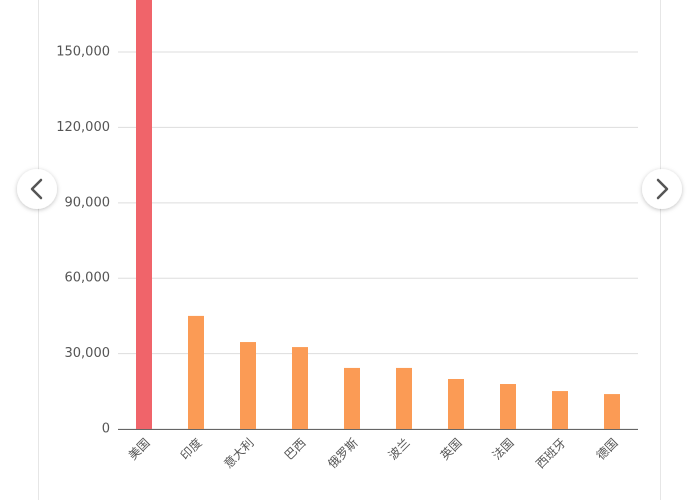 This screenshot has width=700, height=500. I want to click on x-tick-label: 印度, so click(191, 449).